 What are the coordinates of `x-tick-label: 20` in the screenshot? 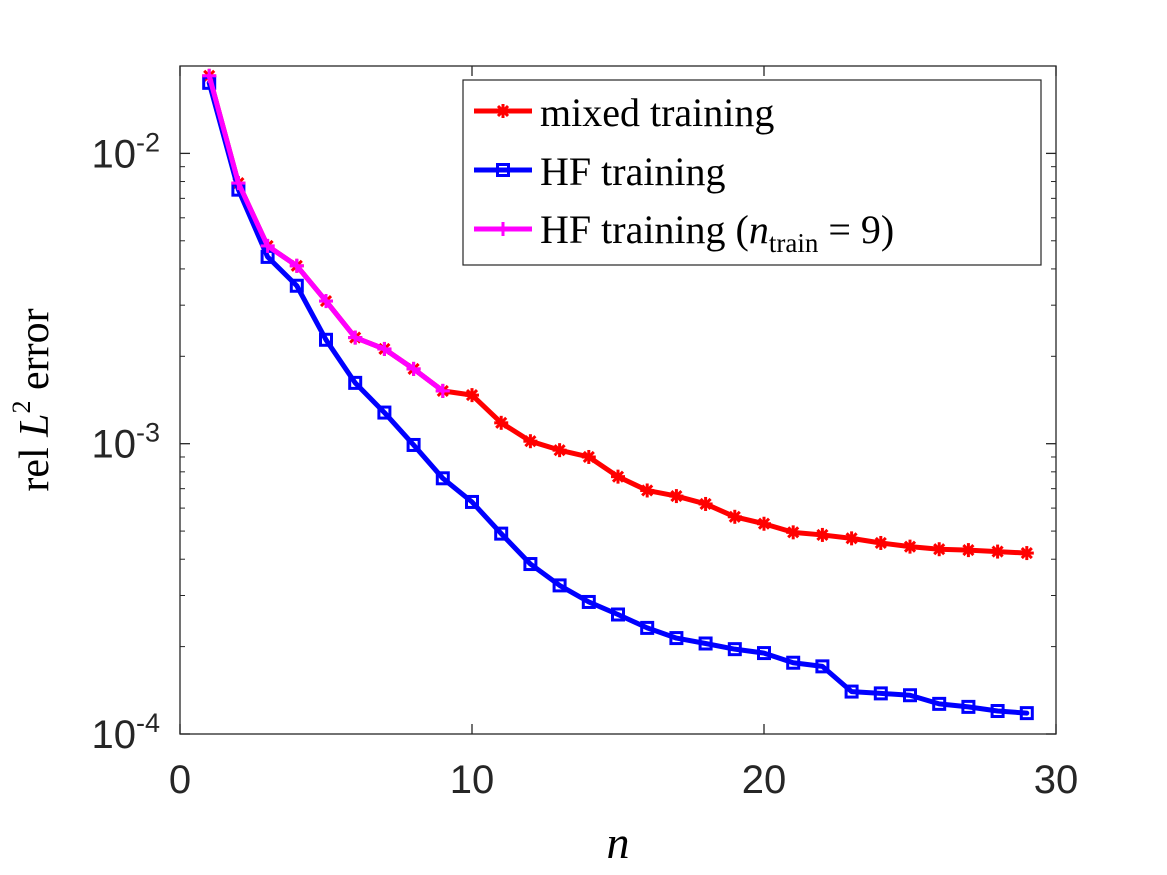 It's located at (764, 780).